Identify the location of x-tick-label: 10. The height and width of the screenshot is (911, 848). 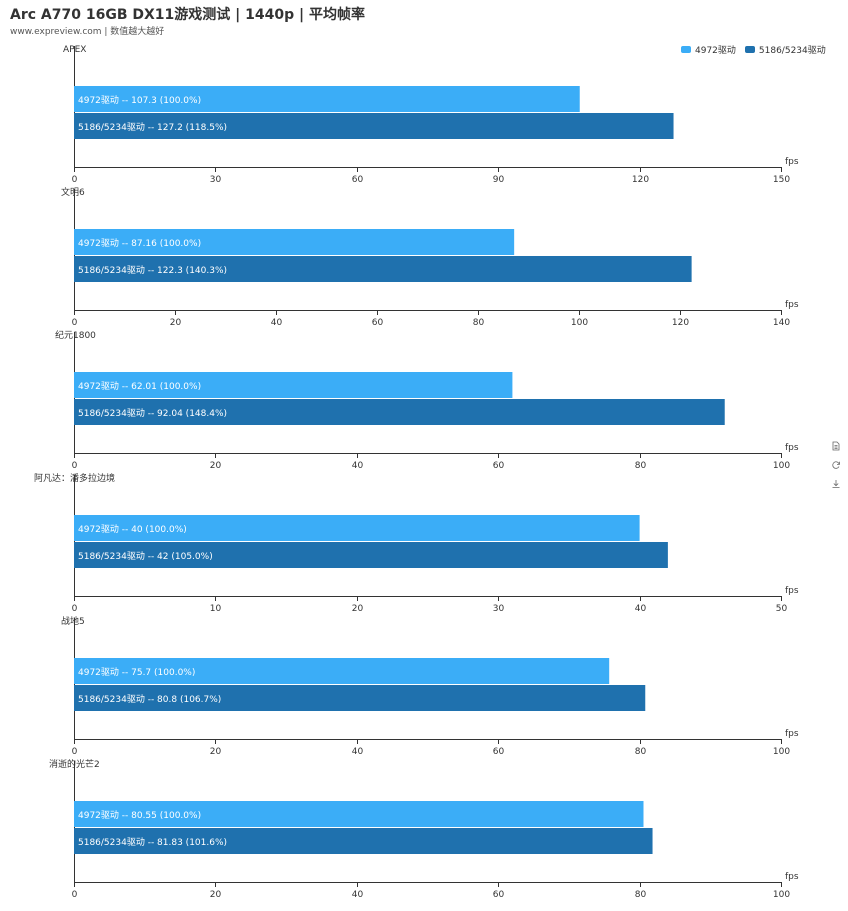
(216, 609).